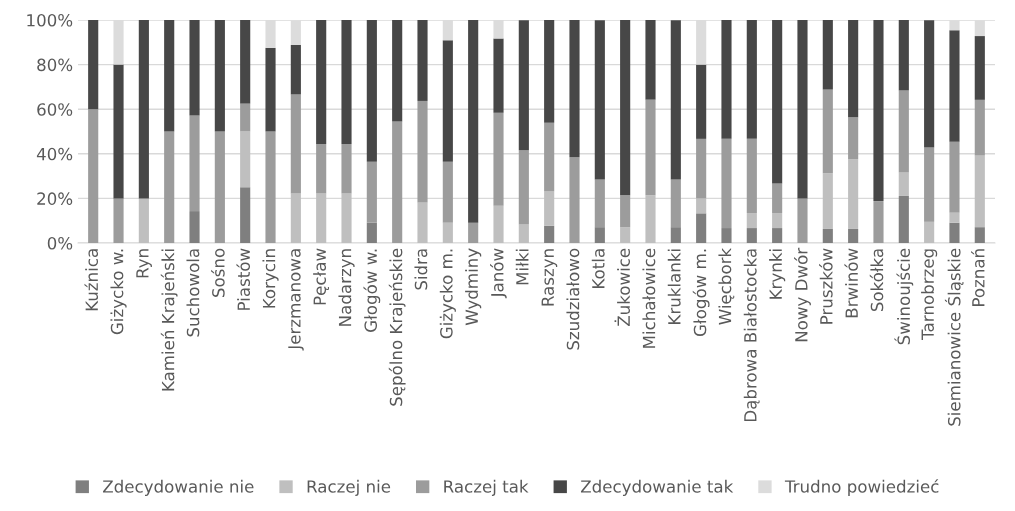 Image resolution: width=1015 pixels, height=511 pixels. I want to click on x-tick-label: Giżycko w., so click(118, 292).